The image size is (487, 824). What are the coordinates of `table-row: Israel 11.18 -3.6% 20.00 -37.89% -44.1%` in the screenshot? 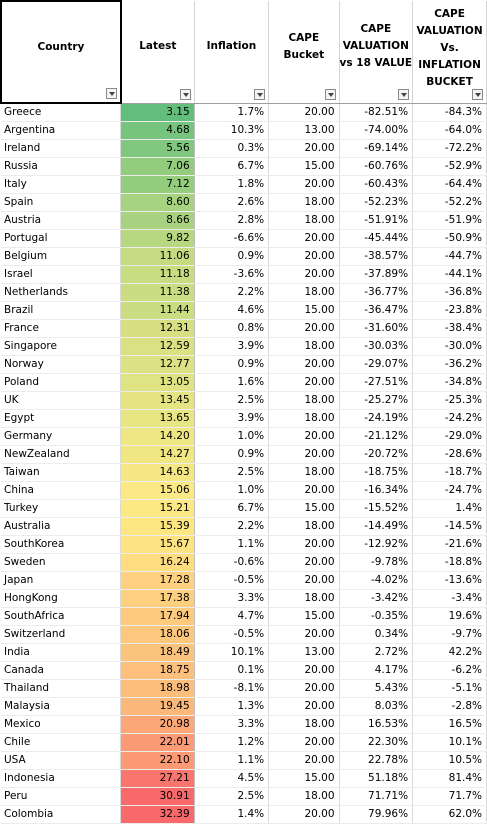 It's located at (244, 274).